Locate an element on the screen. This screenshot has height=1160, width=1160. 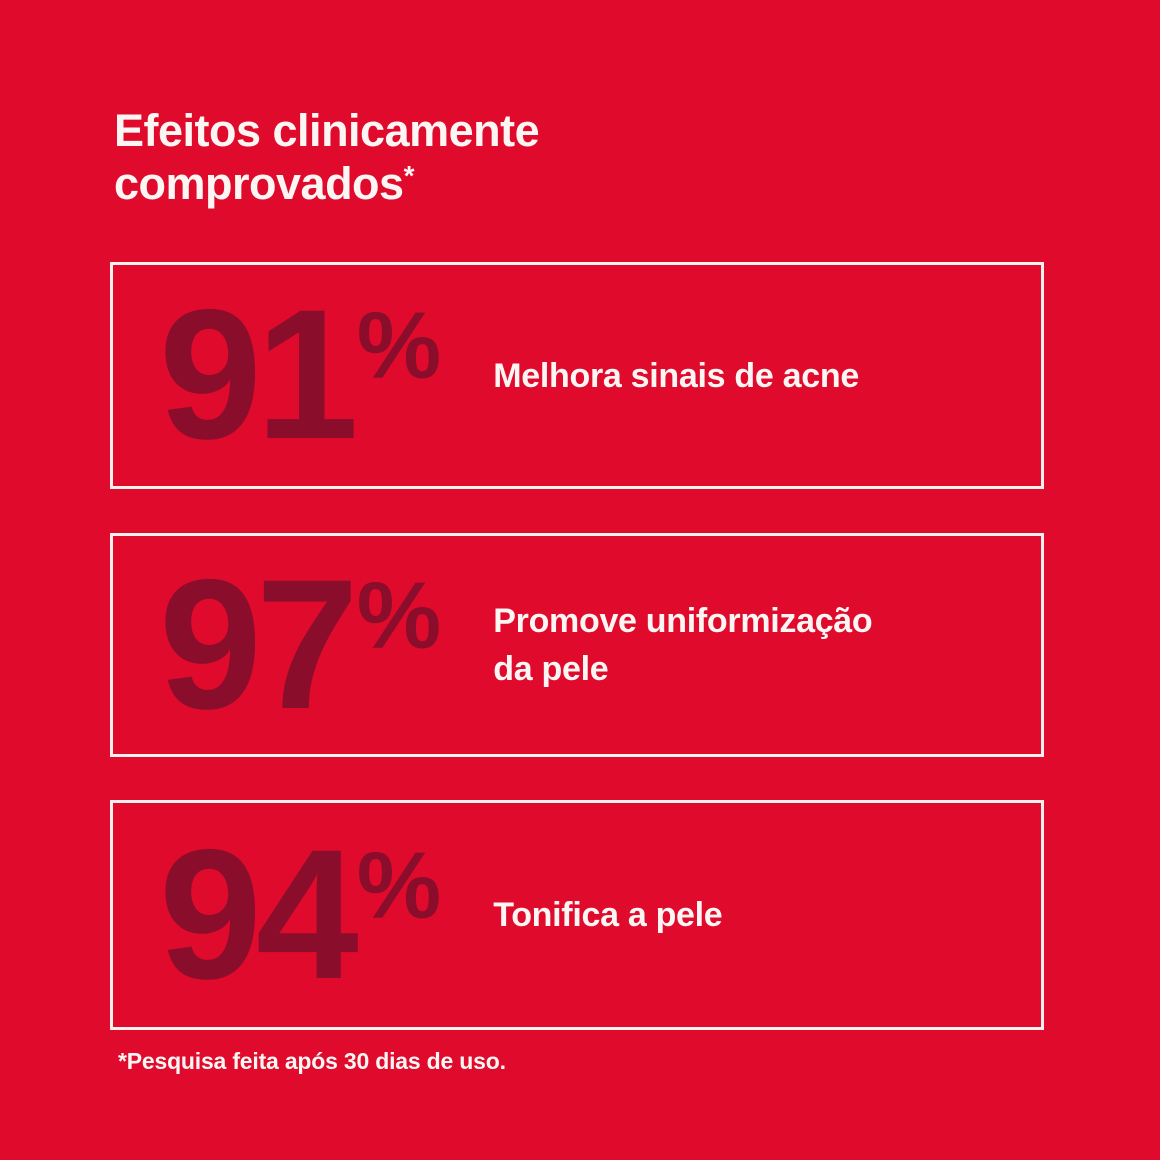
stat-value-number: 97 is located at coordinates (259, 644).